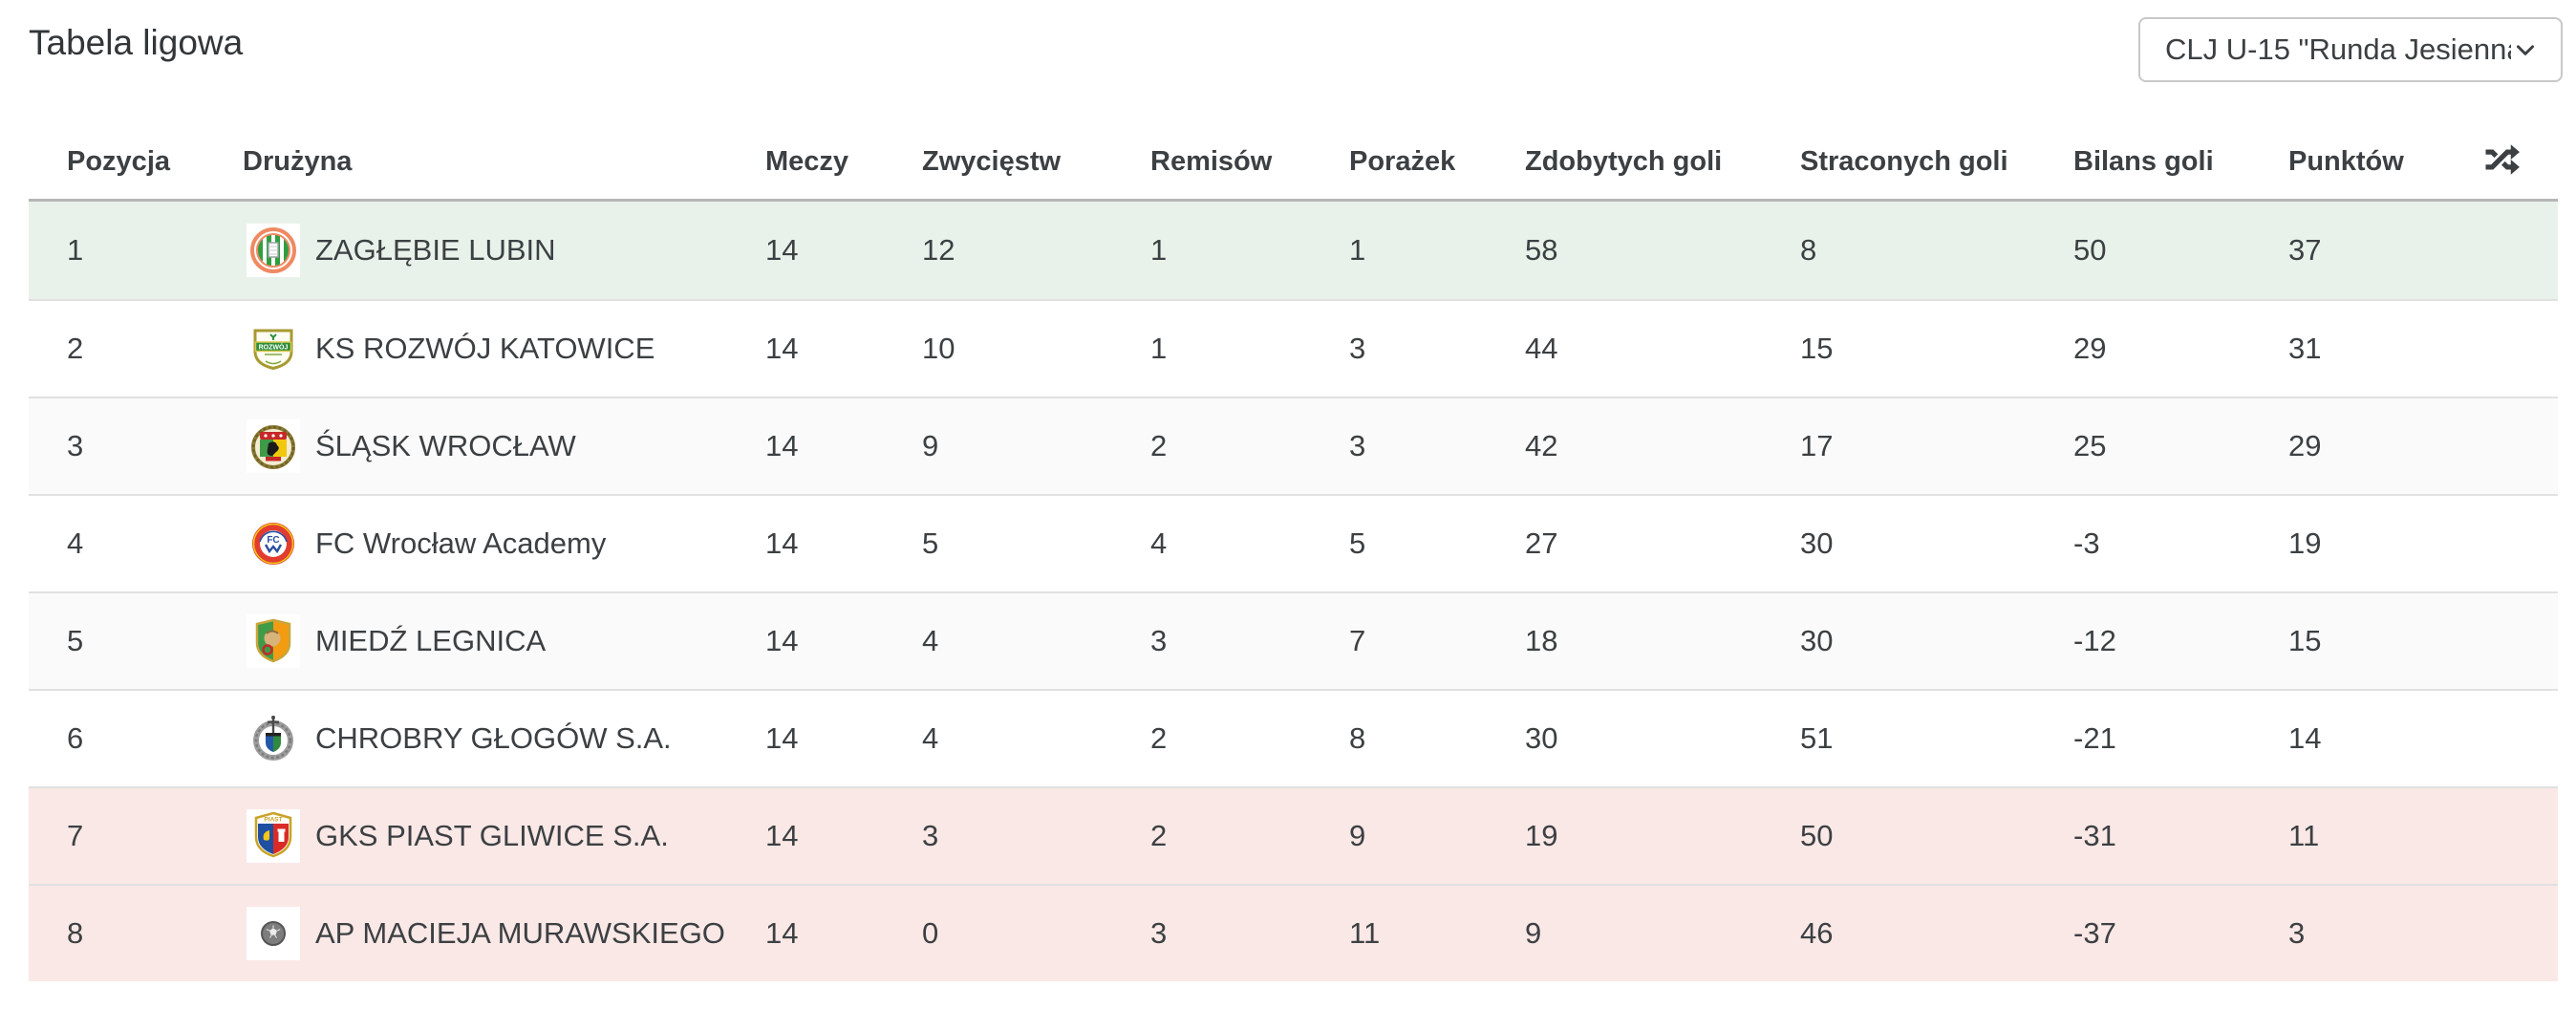 Image resolution: width=2576 pixels, height=1009 pixels. Describe the element at coordinates (1211, 161) in the screenshot. I see `header-draws: Remisów` at that location.